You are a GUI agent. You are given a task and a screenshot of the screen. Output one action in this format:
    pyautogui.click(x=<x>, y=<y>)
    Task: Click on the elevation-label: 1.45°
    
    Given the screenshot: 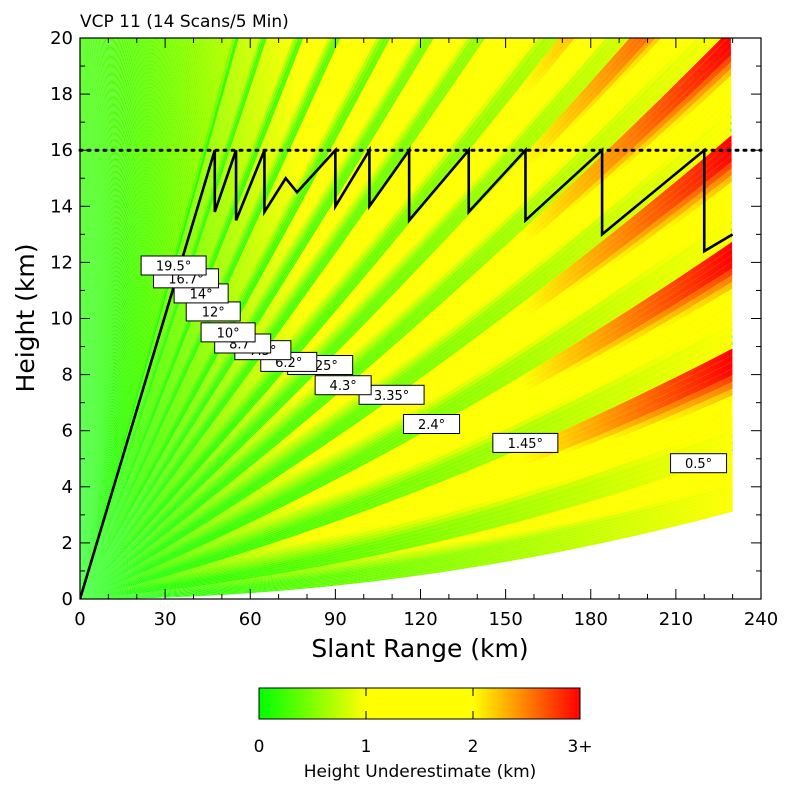 What is the action you would take?
    pyautogui.click(x=525, y=444)
    